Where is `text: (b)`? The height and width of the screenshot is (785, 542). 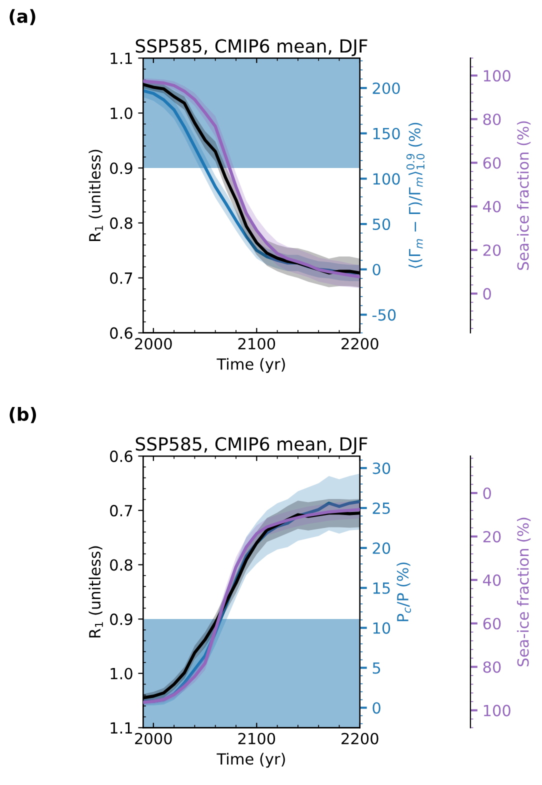 text: (b) is located at coordinates (23, 415).